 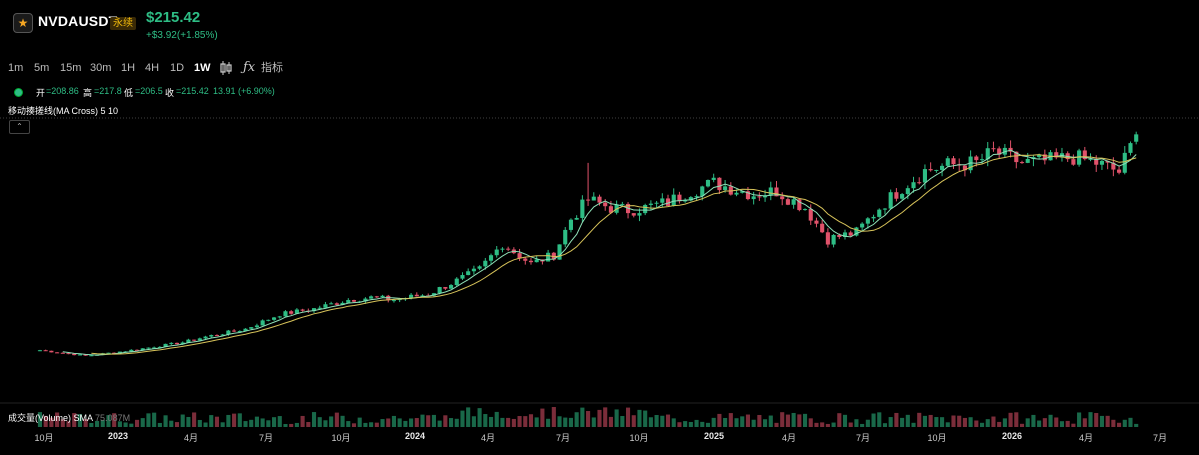 I want to click on chevron-up-icon: ⌃, so click(x=19, y=127).